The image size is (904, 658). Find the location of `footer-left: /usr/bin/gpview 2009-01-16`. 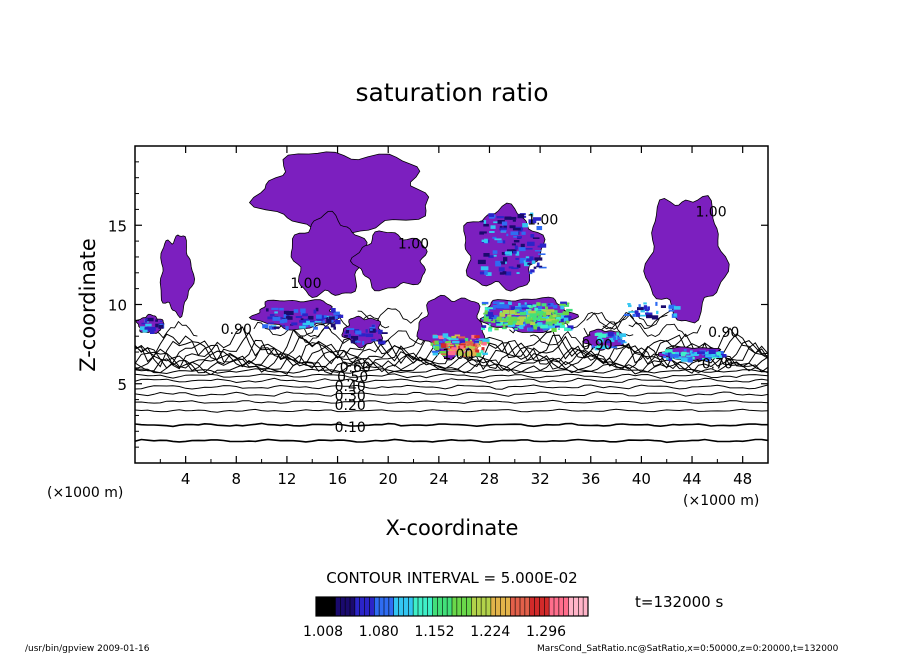

footer-left: /usr/bin/gpview 2009-01-16 is located at coordinates (87, 649).